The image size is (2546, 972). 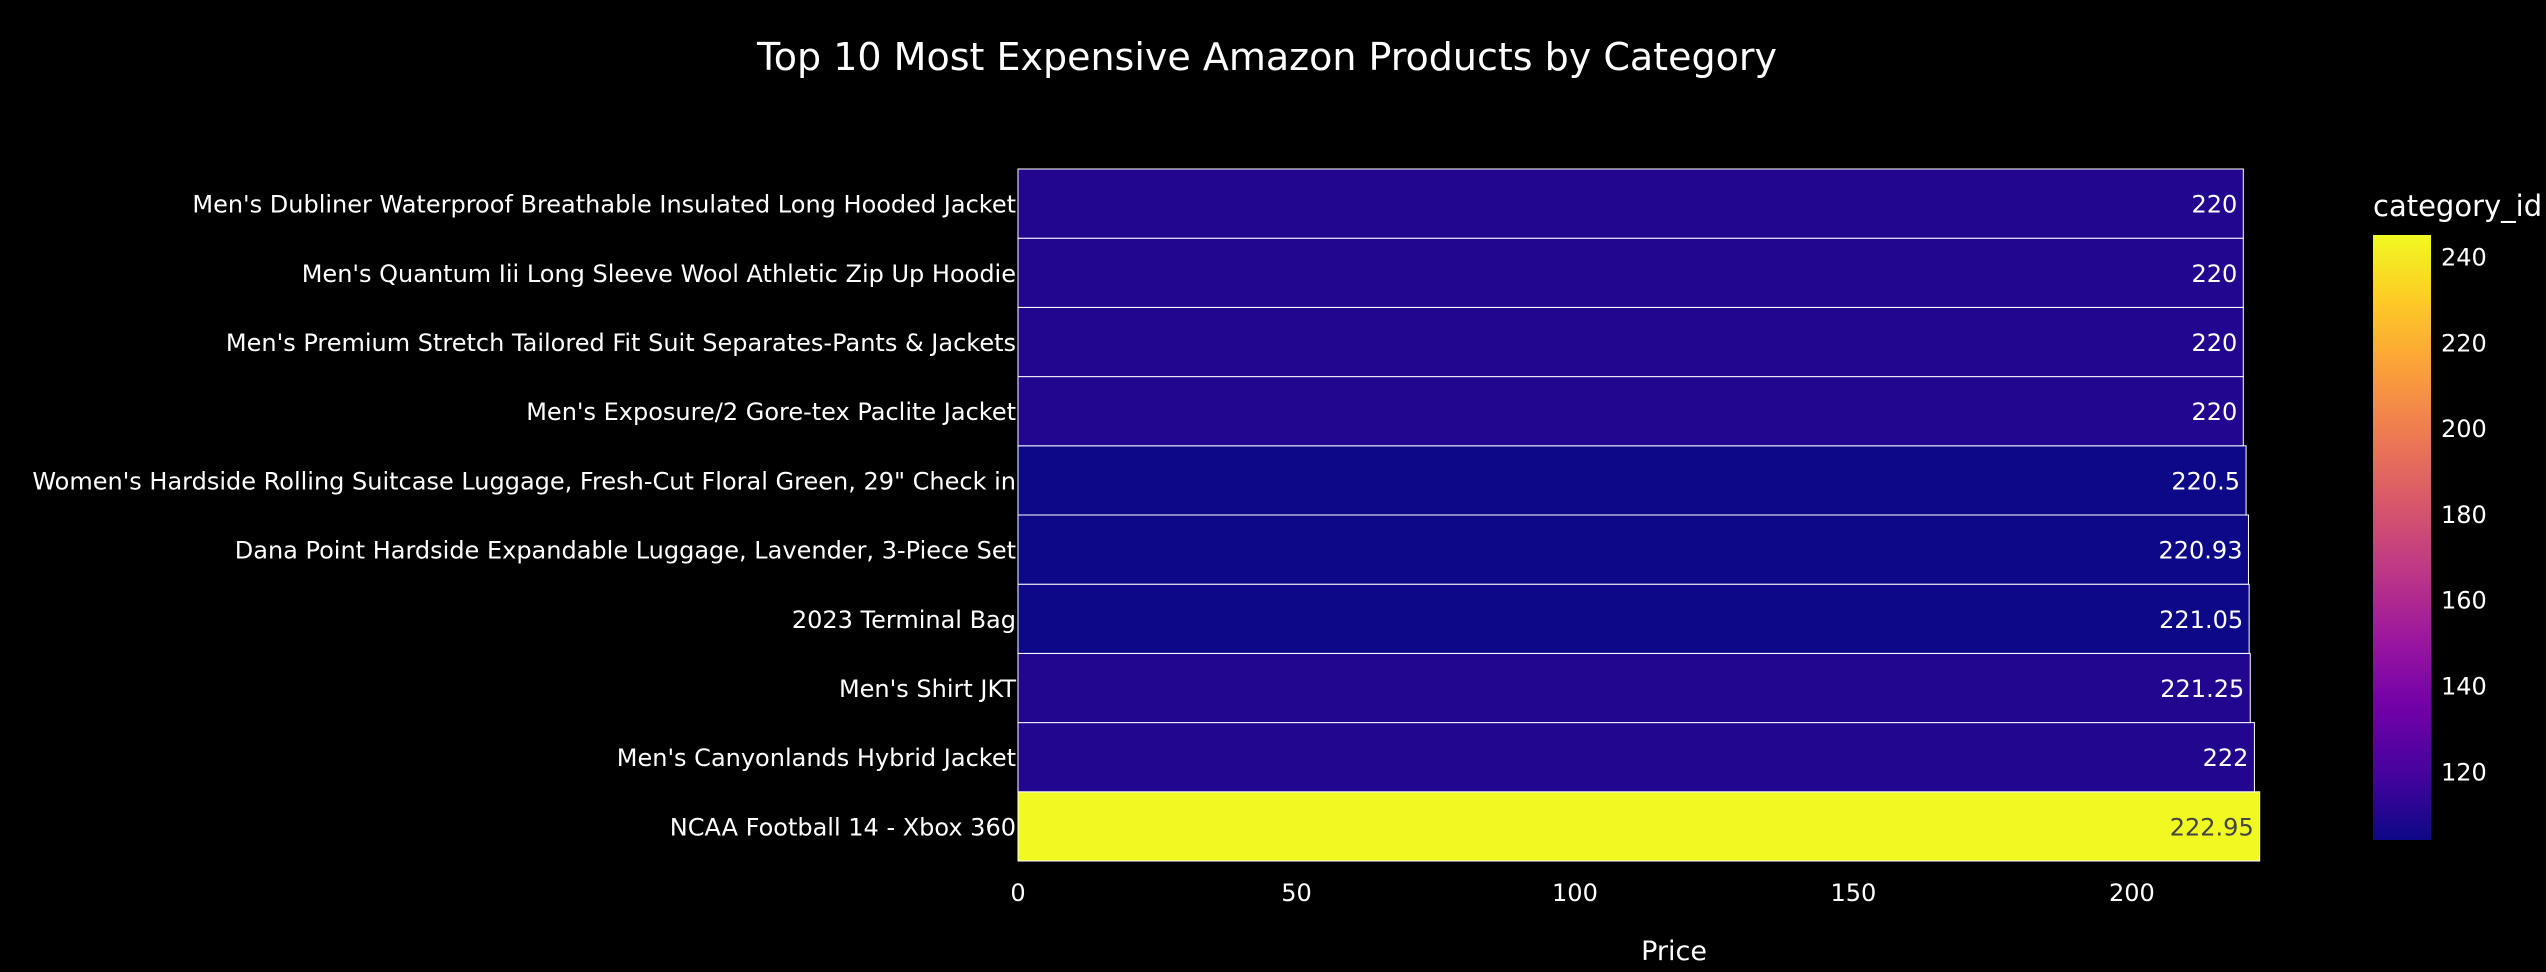 What do you see at coordinates (843, 827) in the screenshot?
I see `y-tick-label: NCAA Football 14 - Xbox 360` at bounding box center [843, 827].